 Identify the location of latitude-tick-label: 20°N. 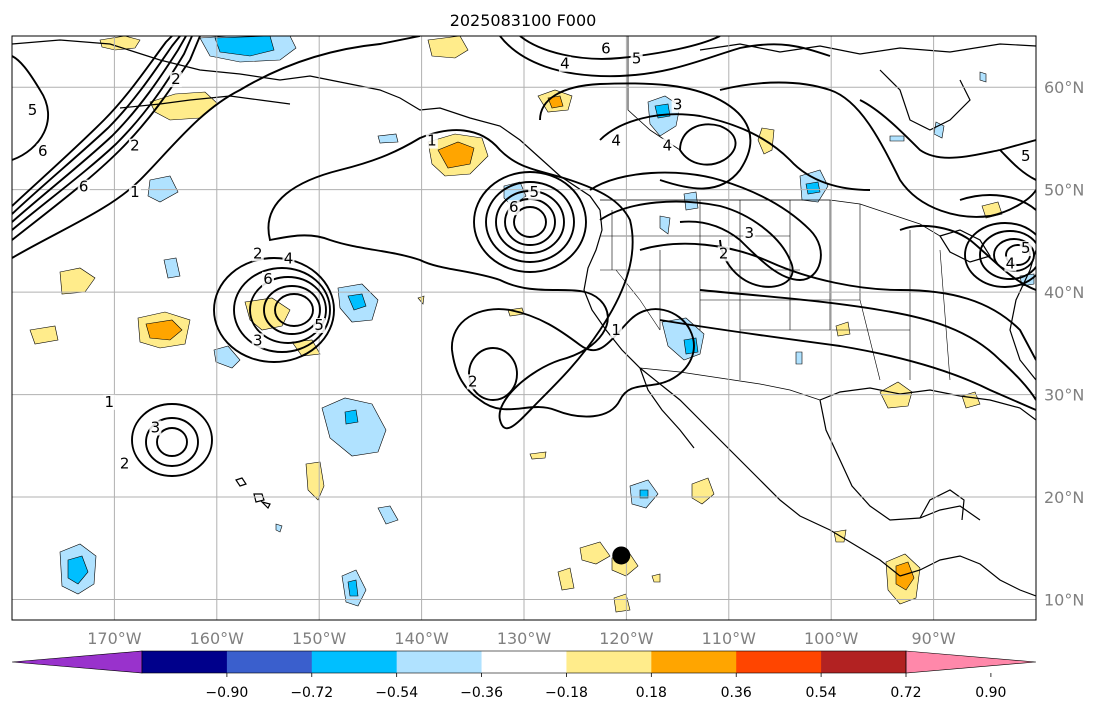
(1064, 497).